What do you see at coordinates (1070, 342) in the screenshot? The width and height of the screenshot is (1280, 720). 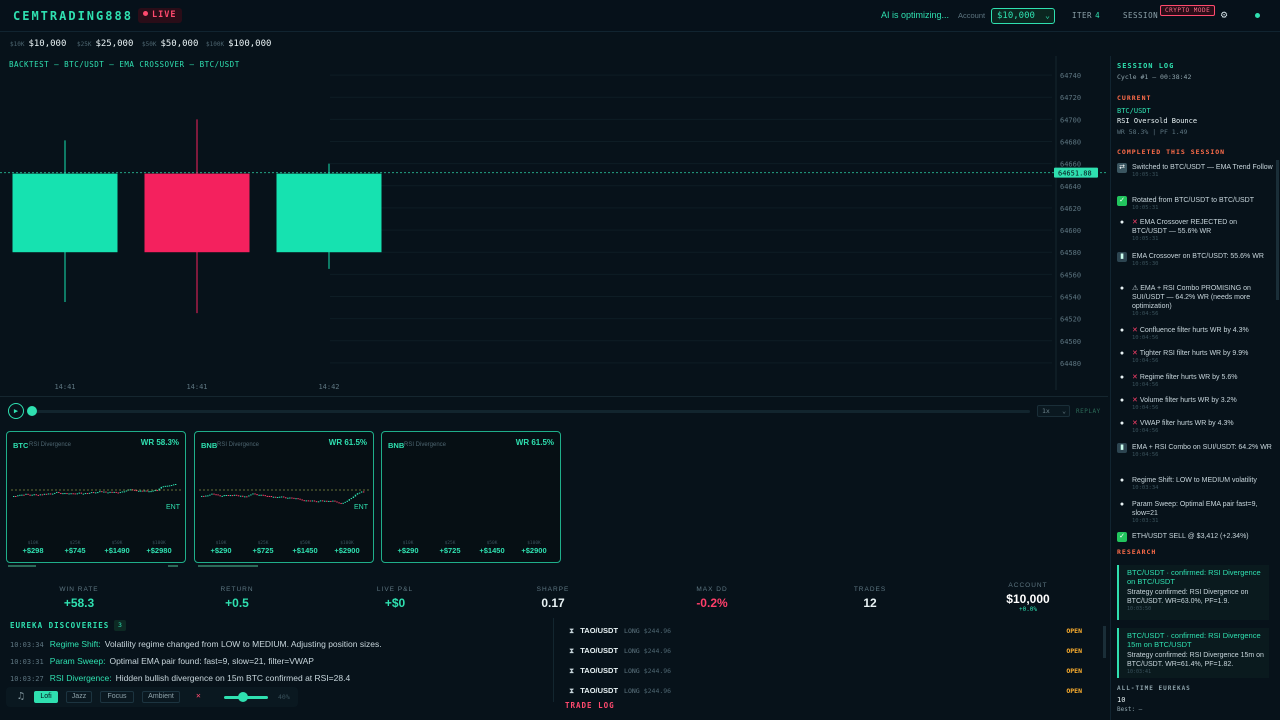 I see `y-tick-label: 64500` at bounding box center [1070, 342].